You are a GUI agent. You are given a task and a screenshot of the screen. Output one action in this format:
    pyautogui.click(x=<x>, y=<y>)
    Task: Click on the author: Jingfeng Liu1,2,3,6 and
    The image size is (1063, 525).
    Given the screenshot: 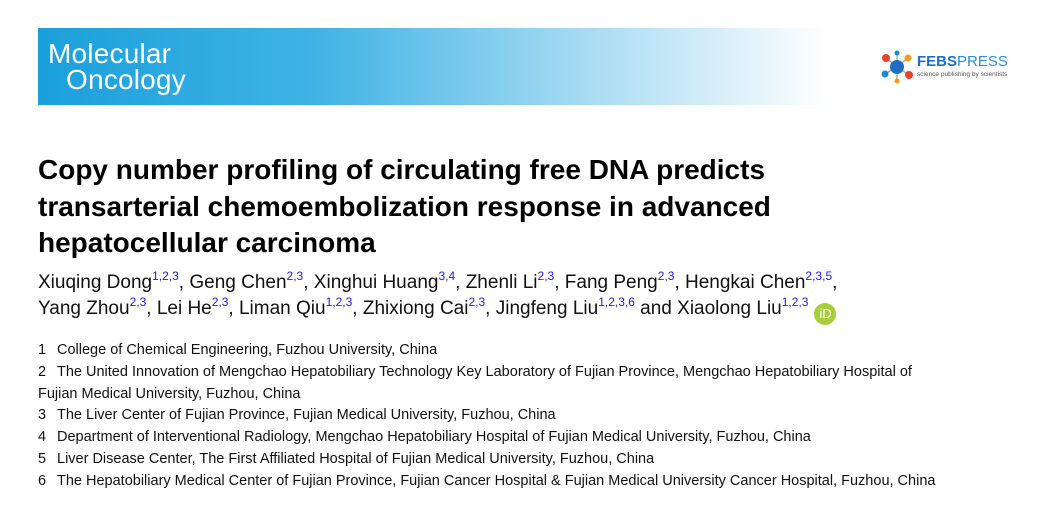 What is the action you would take?
    pyautogui.click(x=586, y=307)
    